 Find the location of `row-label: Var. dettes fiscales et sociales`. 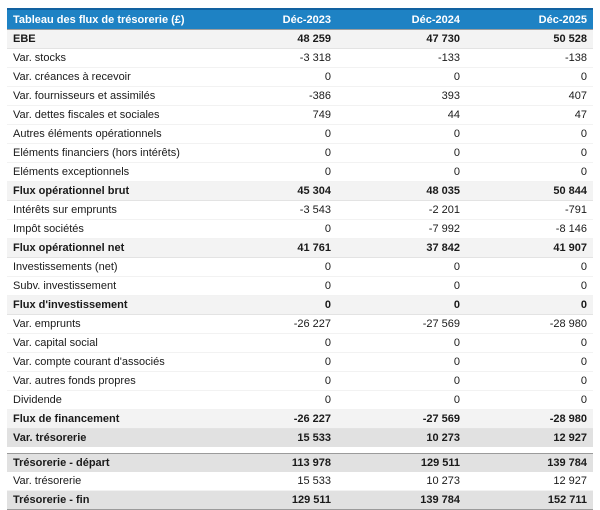

row-label: Var. dettes fiscales et sociales is located at coordinates (107, 115).